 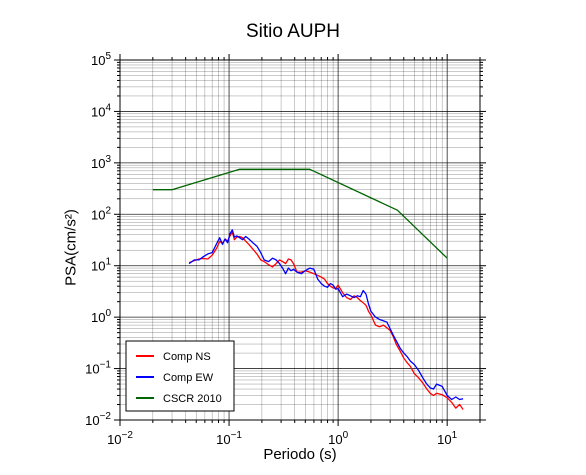 What do you see at coordinates (101, 59) in the screenshot?
I see `y-tick-label: 10⁵` at bounding box center [101, 59].